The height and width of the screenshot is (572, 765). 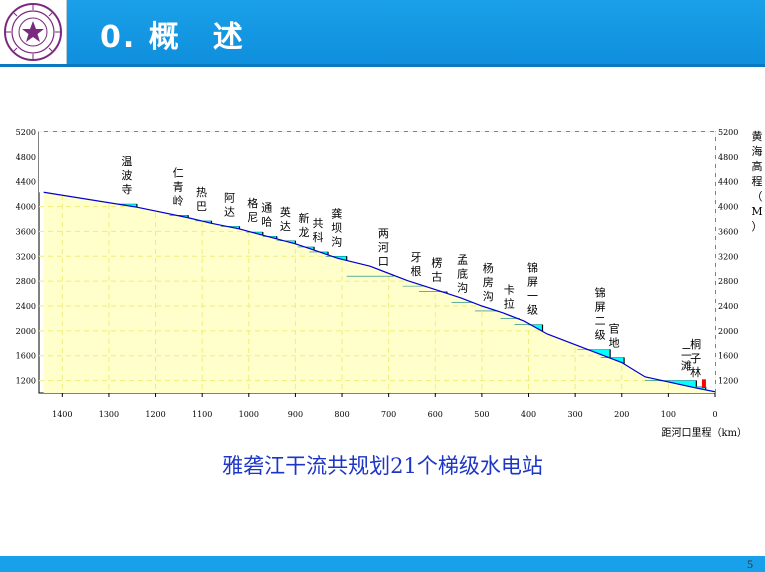 I want to click on x-tick-label: 600, so click(x=435, y=414).